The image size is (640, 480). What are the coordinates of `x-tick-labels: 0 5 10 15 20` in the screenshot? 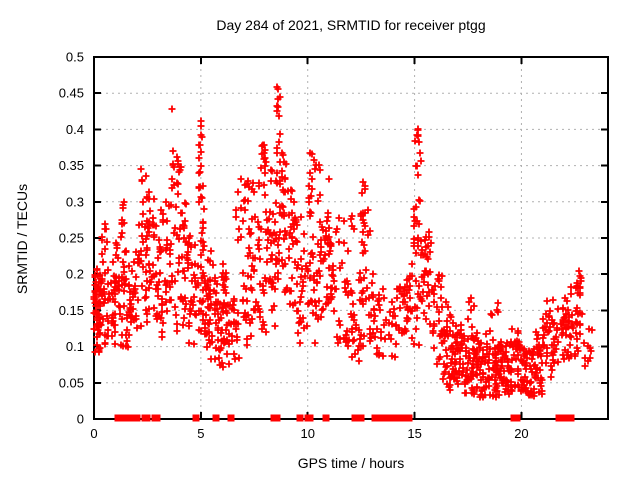 It's located at (309, 433).